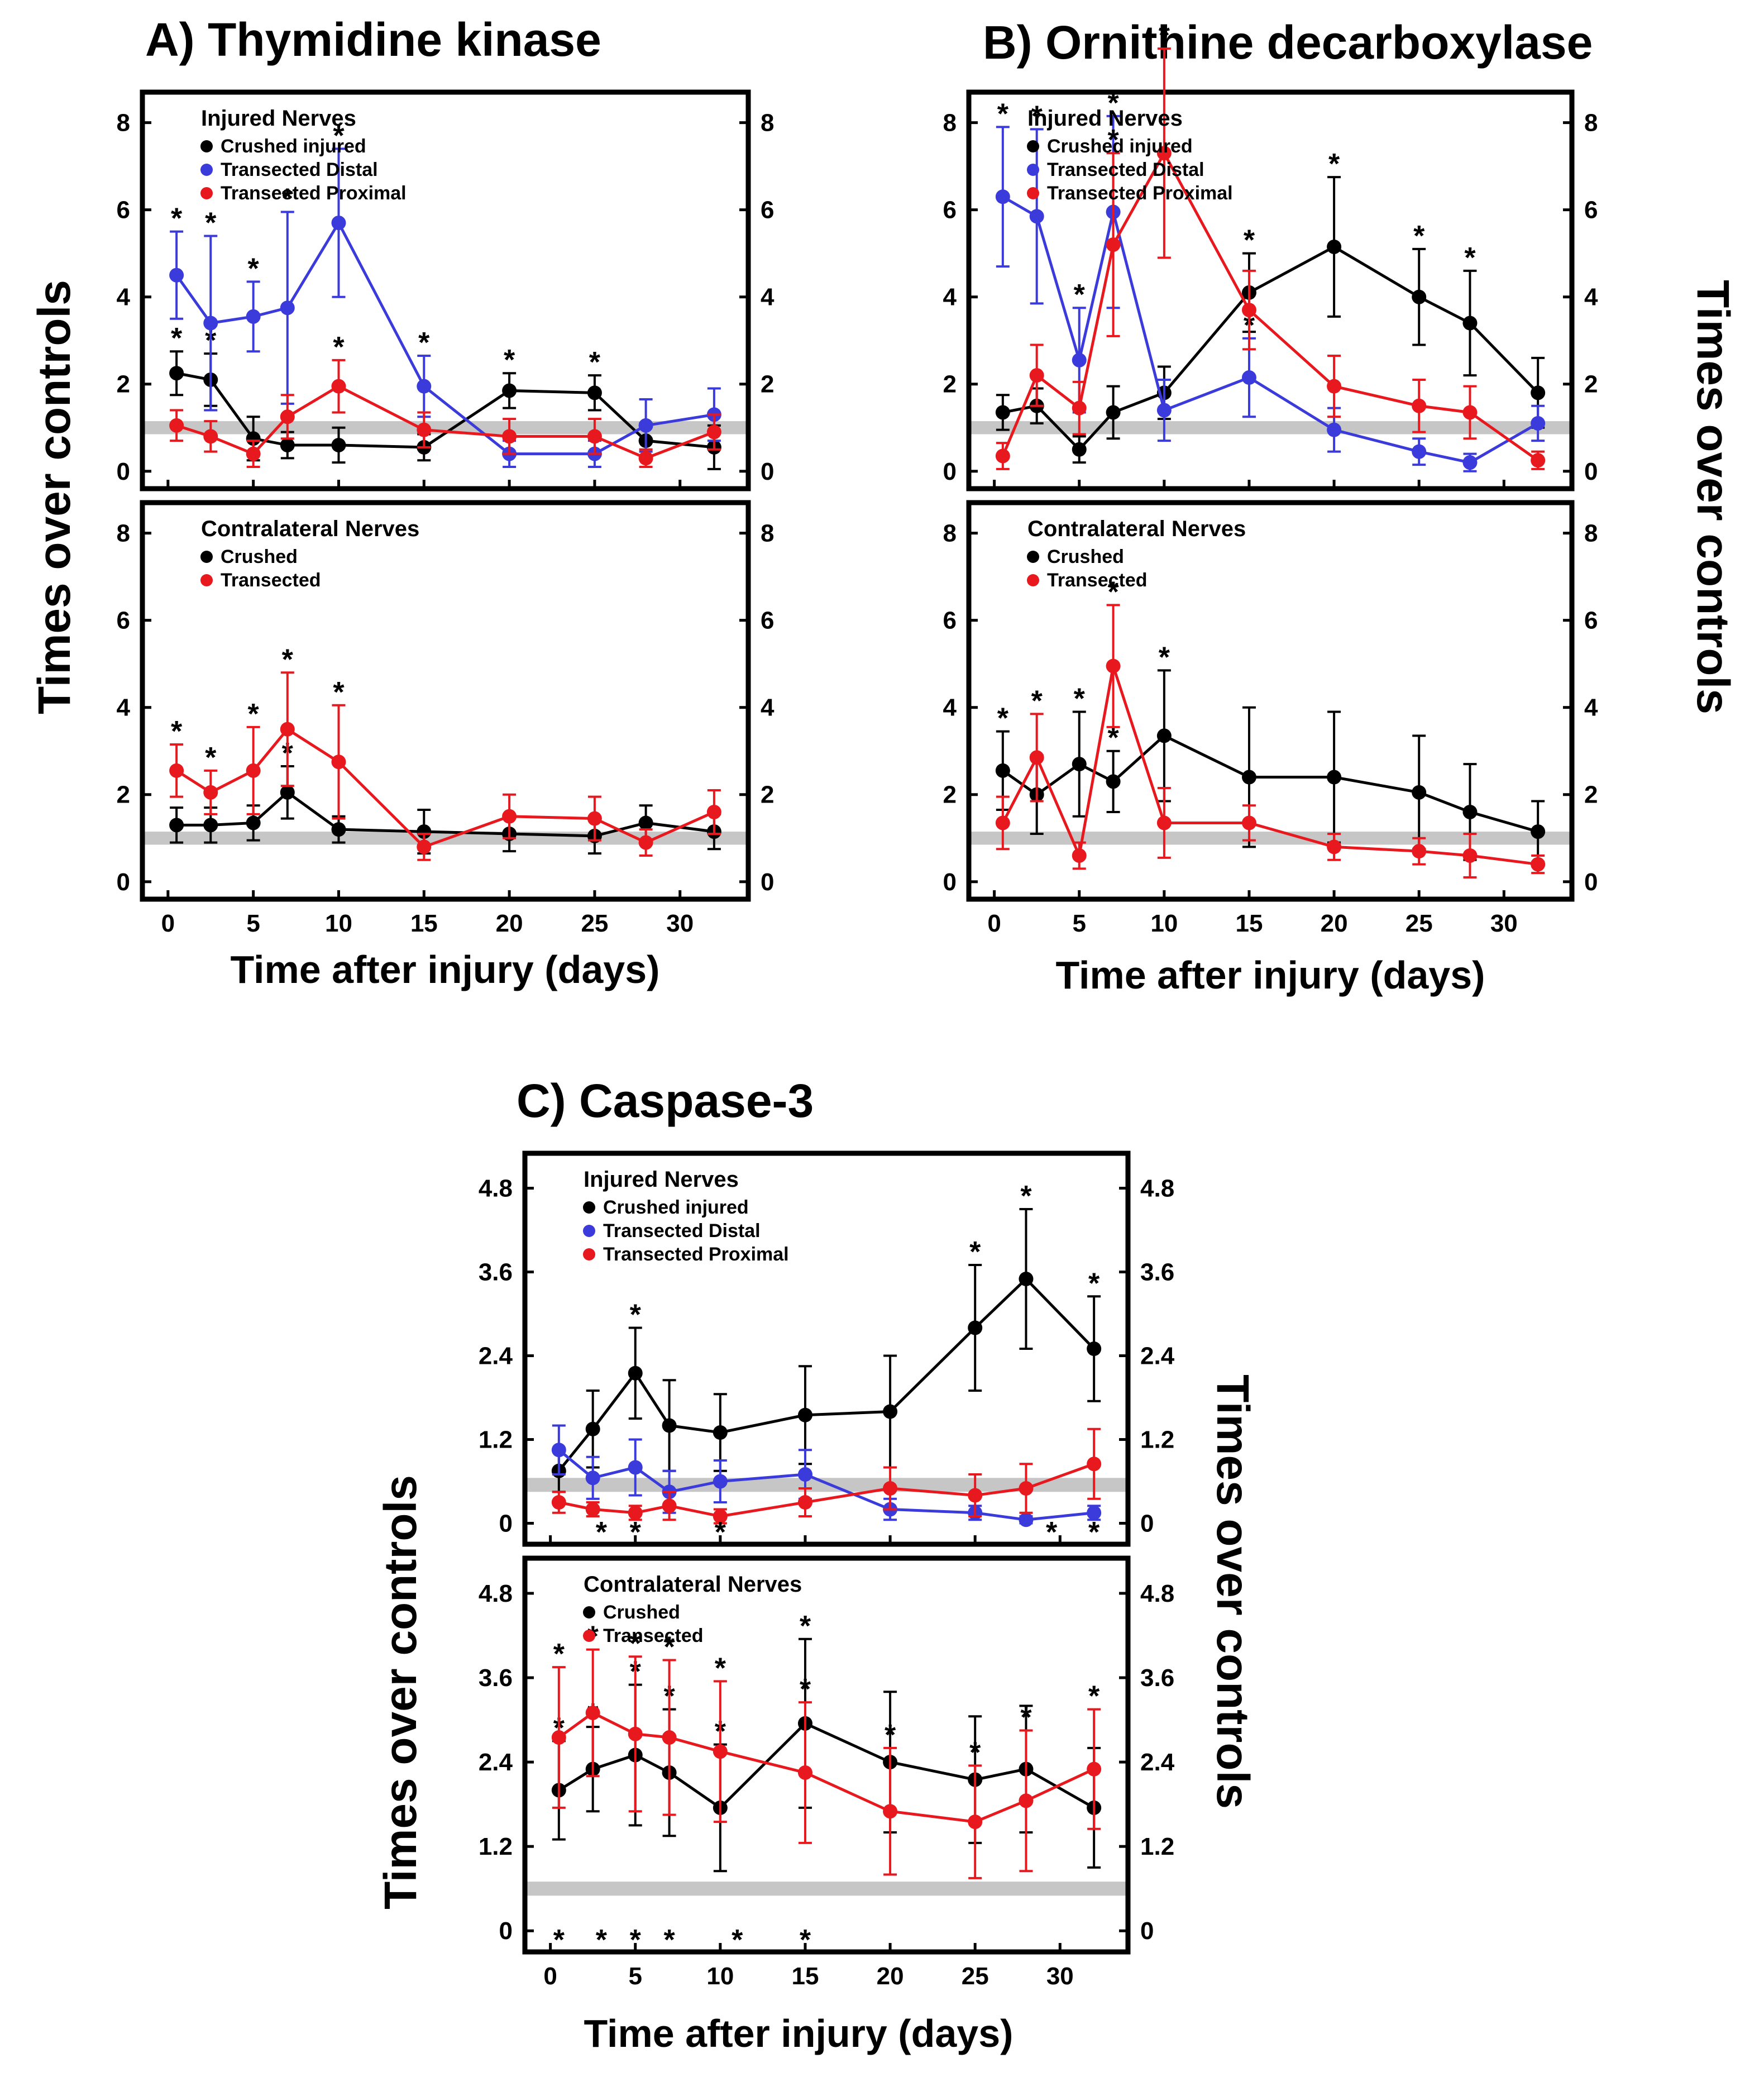 The height and width of the screenshot is (2096, 1764). Describe the element at coordinates (805, 1976) in the screenshot. I see `x-tick-label: 15` at that location.